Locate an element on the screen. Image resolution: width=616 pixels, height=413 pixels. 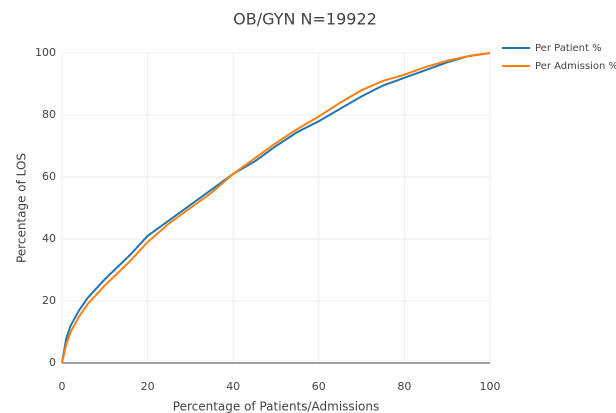
x-tick-label: 20 is located at coordinates (148, 386).